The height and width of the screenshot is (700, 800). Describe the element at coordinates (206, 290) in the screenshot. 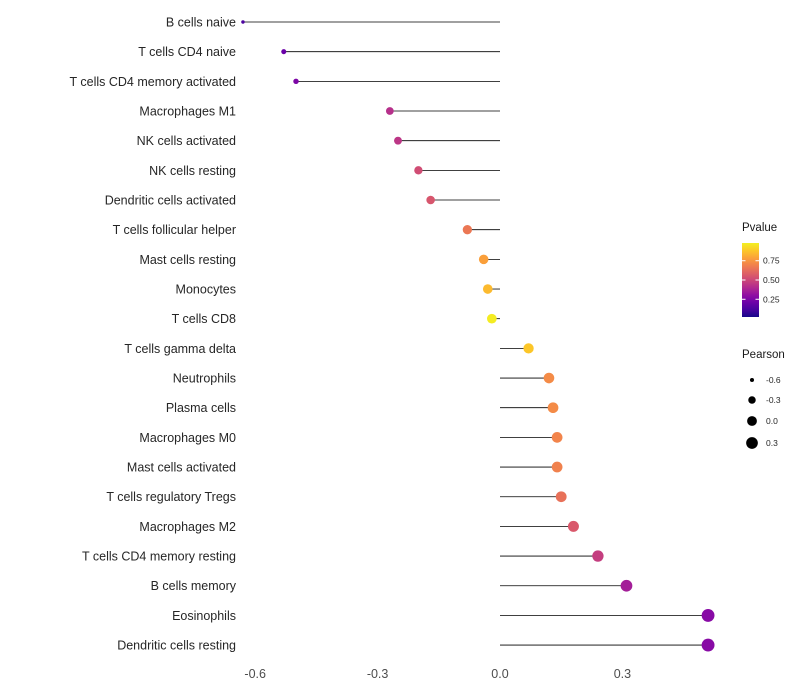

I see `category-label: Monocytes` at that location.